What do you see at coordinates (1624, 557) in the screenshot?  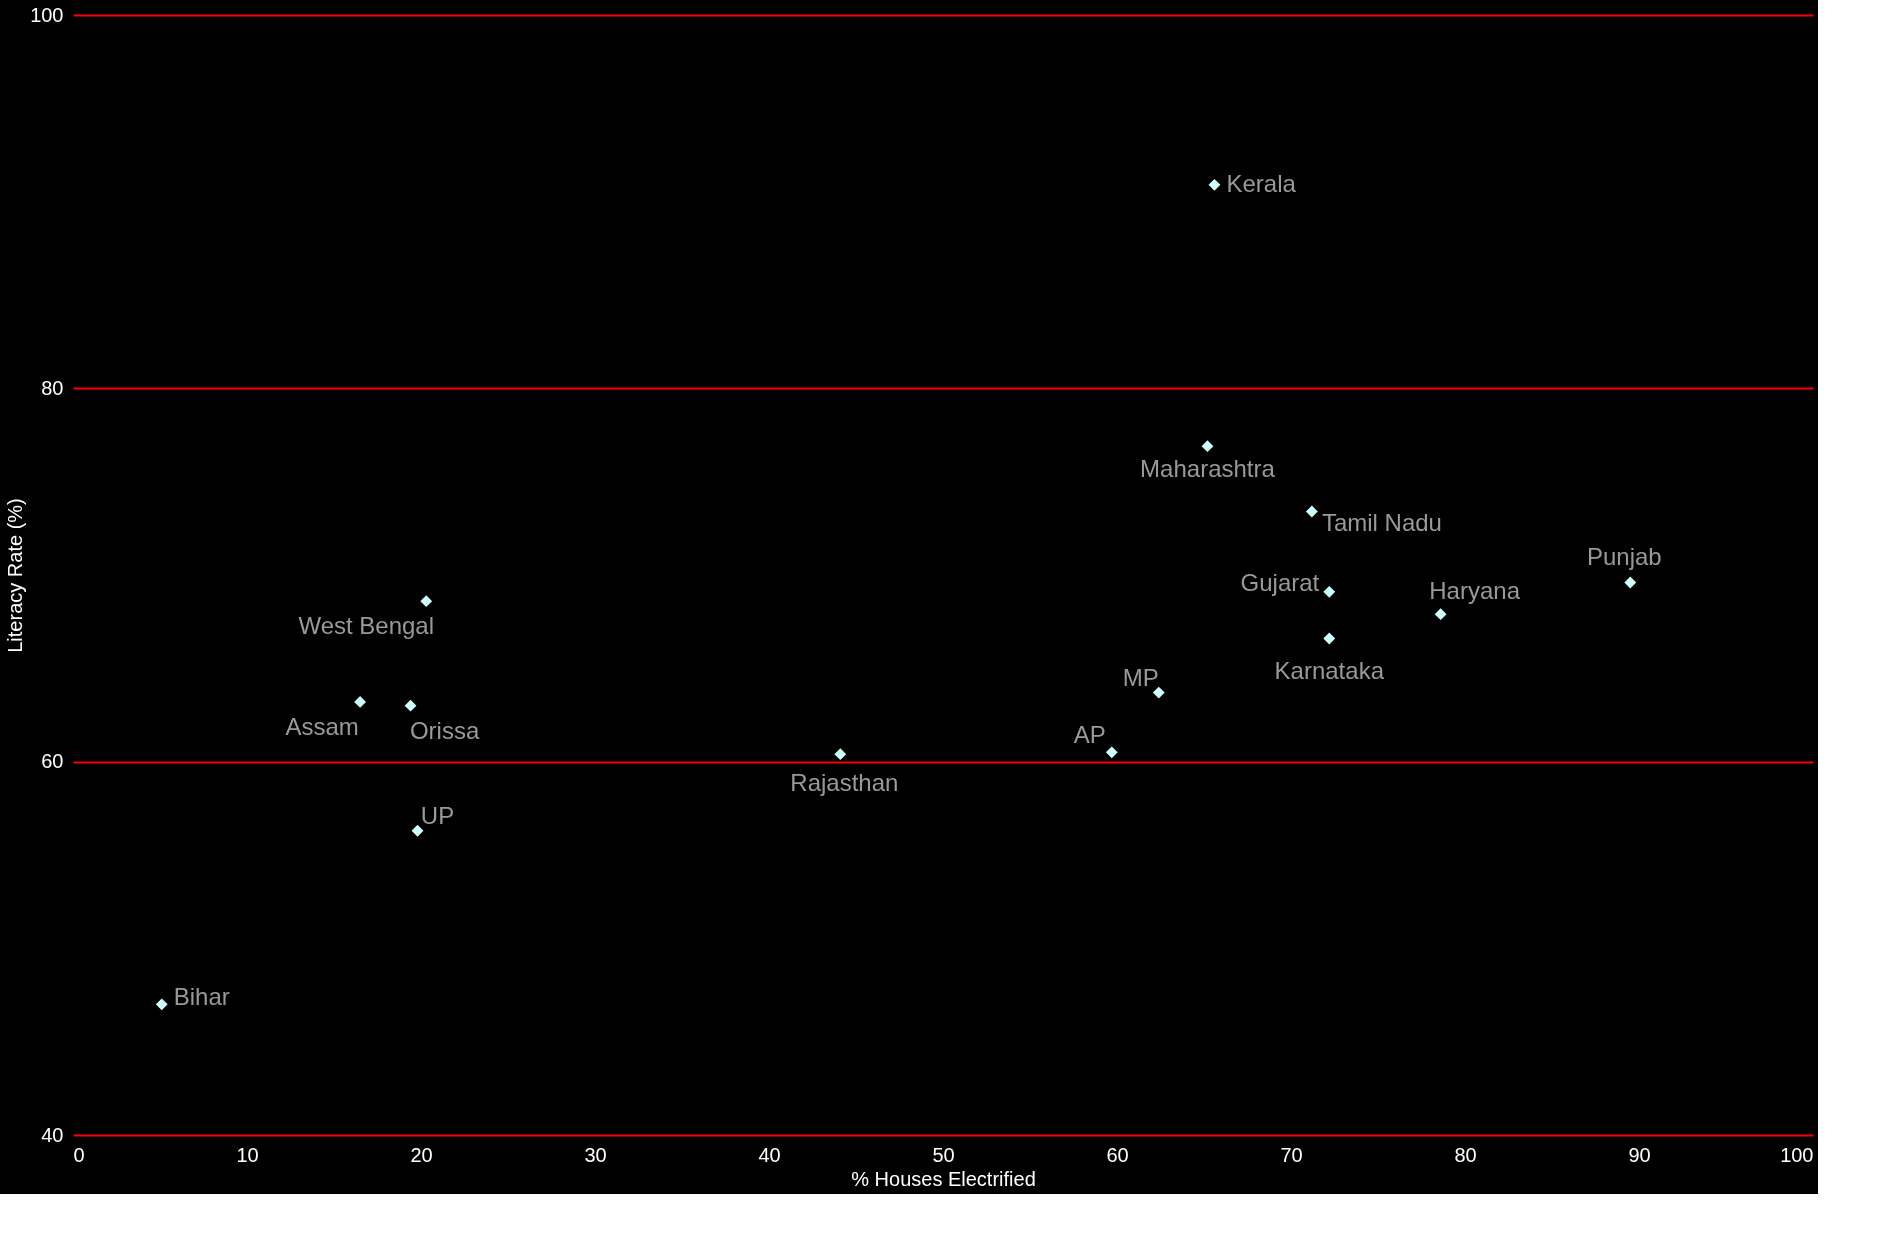 I see `annotation: Punjab` at bounding box center [1624, 557].